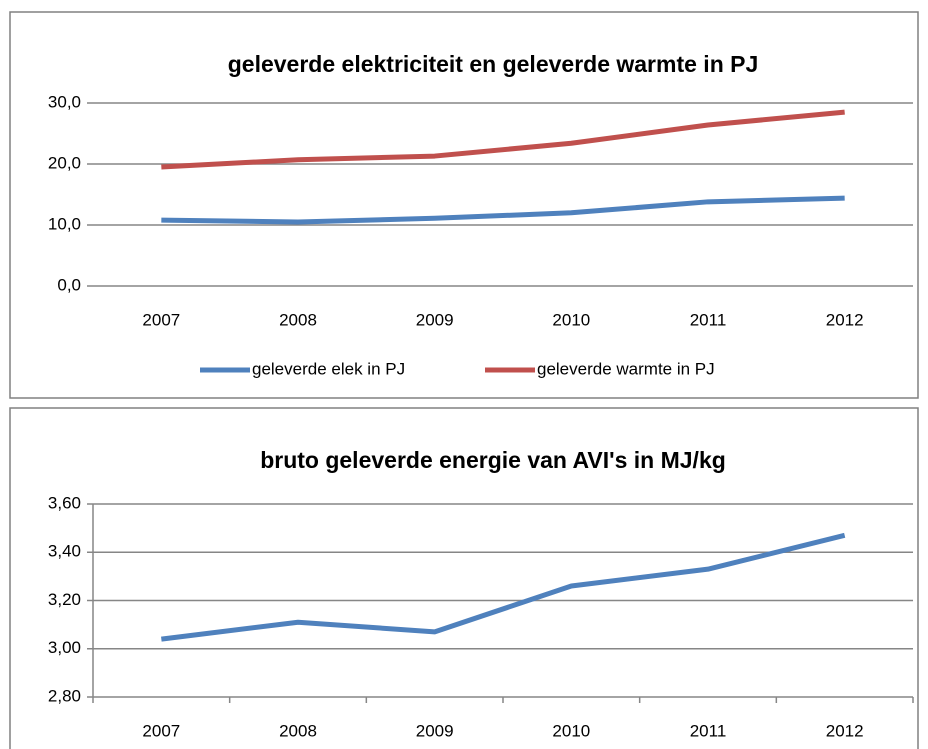  What do you see at coordinates (64, 551) in the screenshot?
I see `y-tick-label: 3,40` at bounding box center [64, 551].